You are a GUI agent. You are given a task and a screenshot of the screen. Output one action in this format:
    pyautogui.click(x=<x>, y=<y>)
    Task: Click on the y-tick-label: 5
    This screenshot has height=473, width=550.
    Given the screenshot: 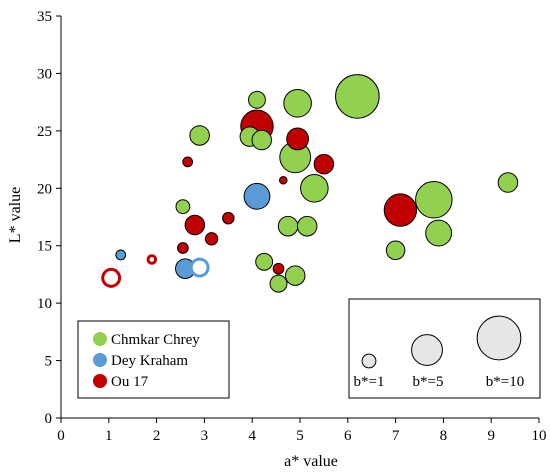 What is the action you would take?
    pyautogui.click(x=49, y=362)
    